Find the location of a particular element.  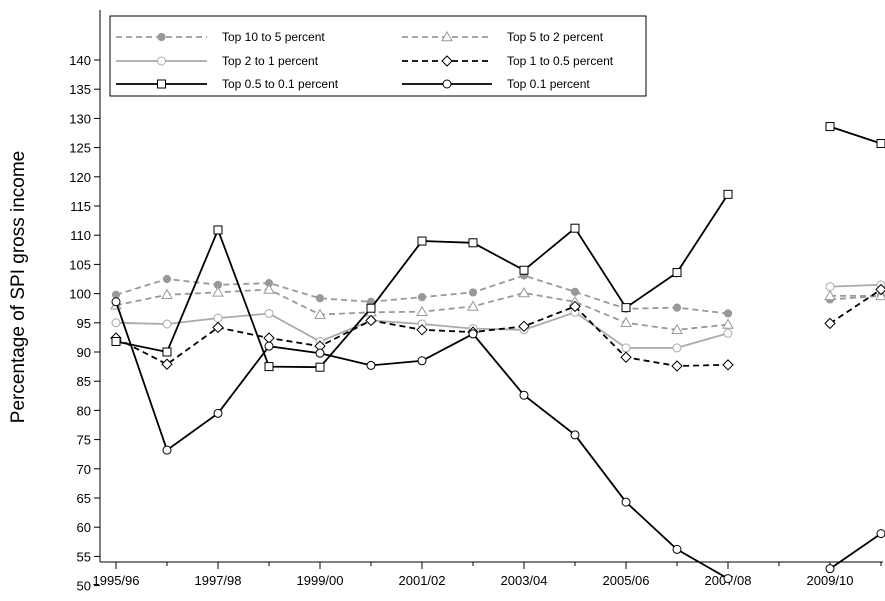

y-tick-label: 65 is located at coordinates (84, 498).